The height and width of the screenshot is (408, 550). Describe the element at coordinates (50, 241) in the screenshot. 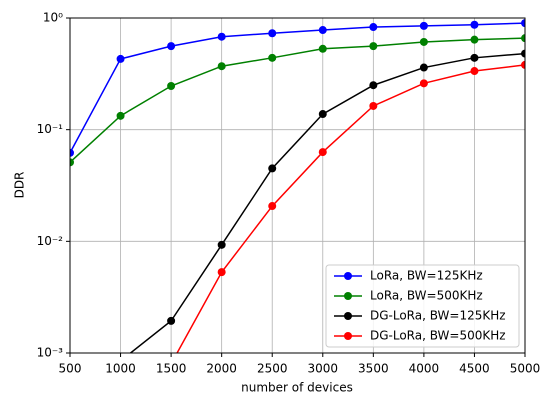

I see `y-tick-label: 10⁻²` at that location.